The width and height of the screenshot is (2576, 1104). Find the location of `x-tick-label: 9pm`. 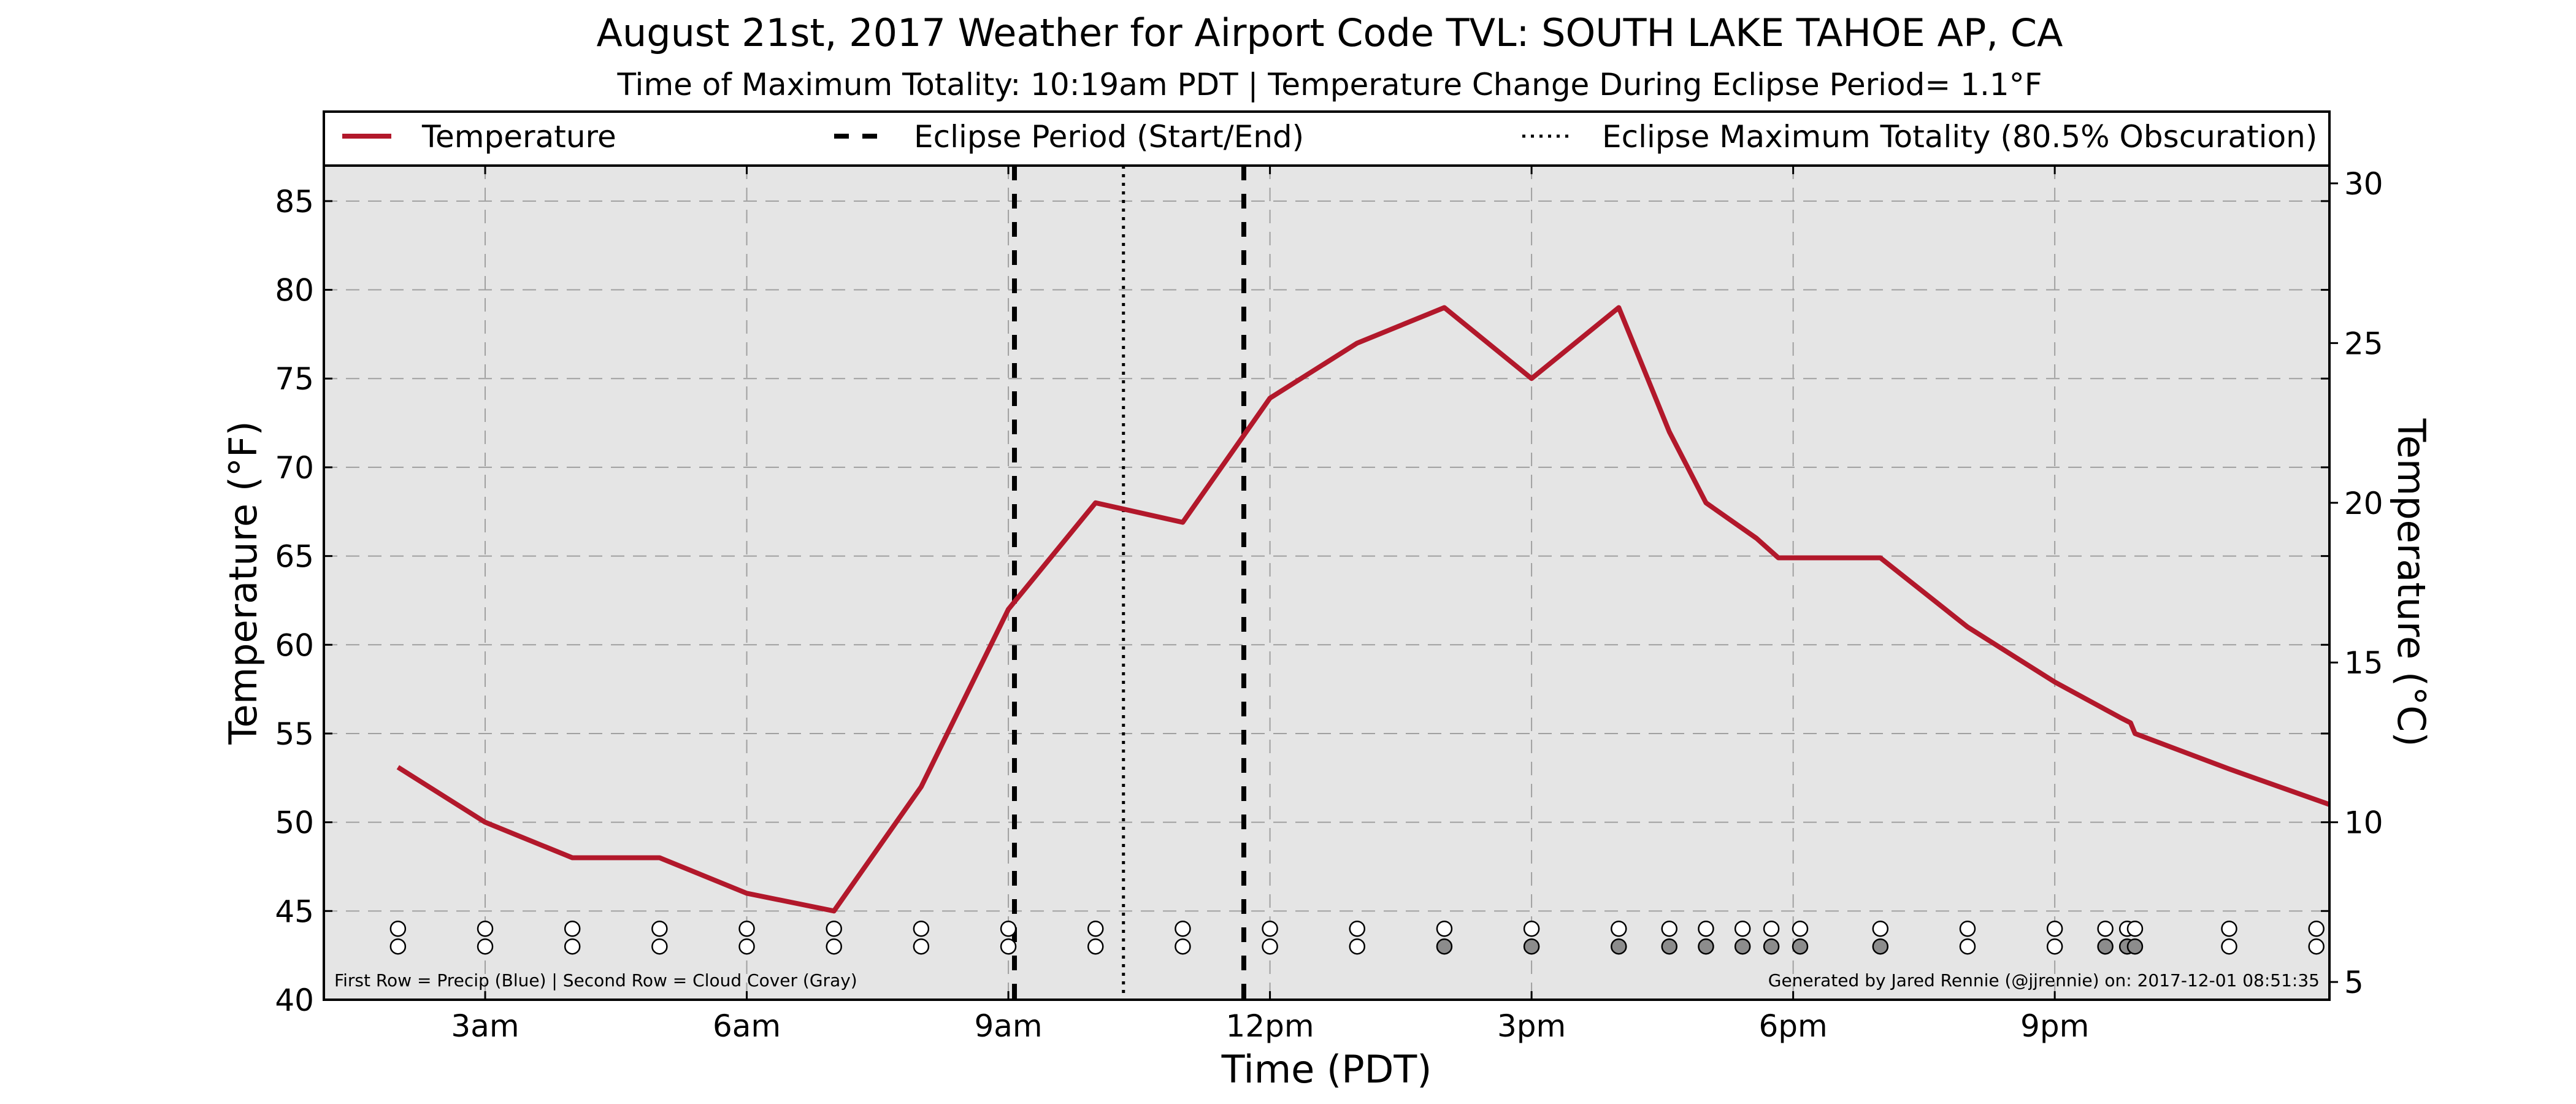

x-tick-label: 9pm is located at coordinates (2054, 1026).